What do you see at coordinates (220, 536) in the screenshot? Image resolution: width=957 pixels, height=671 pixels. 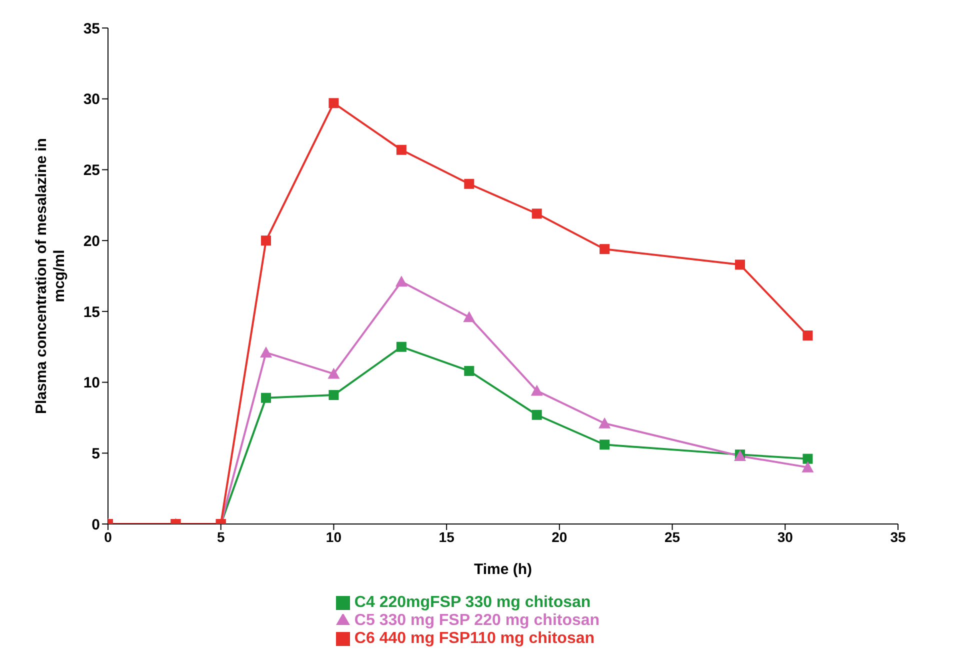 I see `x-tick-label: 5` at bounding box center [220, 536].